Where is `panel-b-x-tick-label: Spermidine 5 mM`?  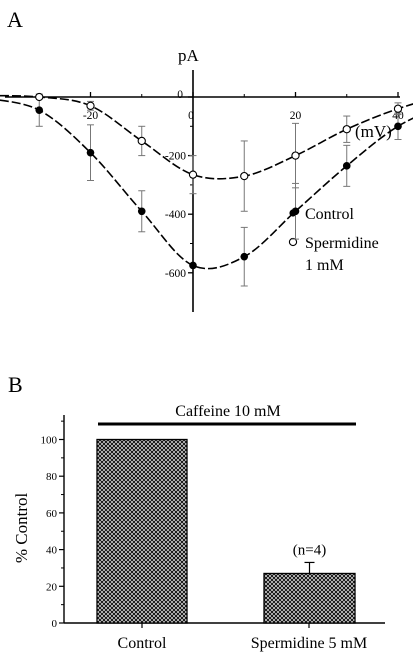 panel-b-x-tick-label: Spermidine 5 mM is located at coordinates (309, 643).